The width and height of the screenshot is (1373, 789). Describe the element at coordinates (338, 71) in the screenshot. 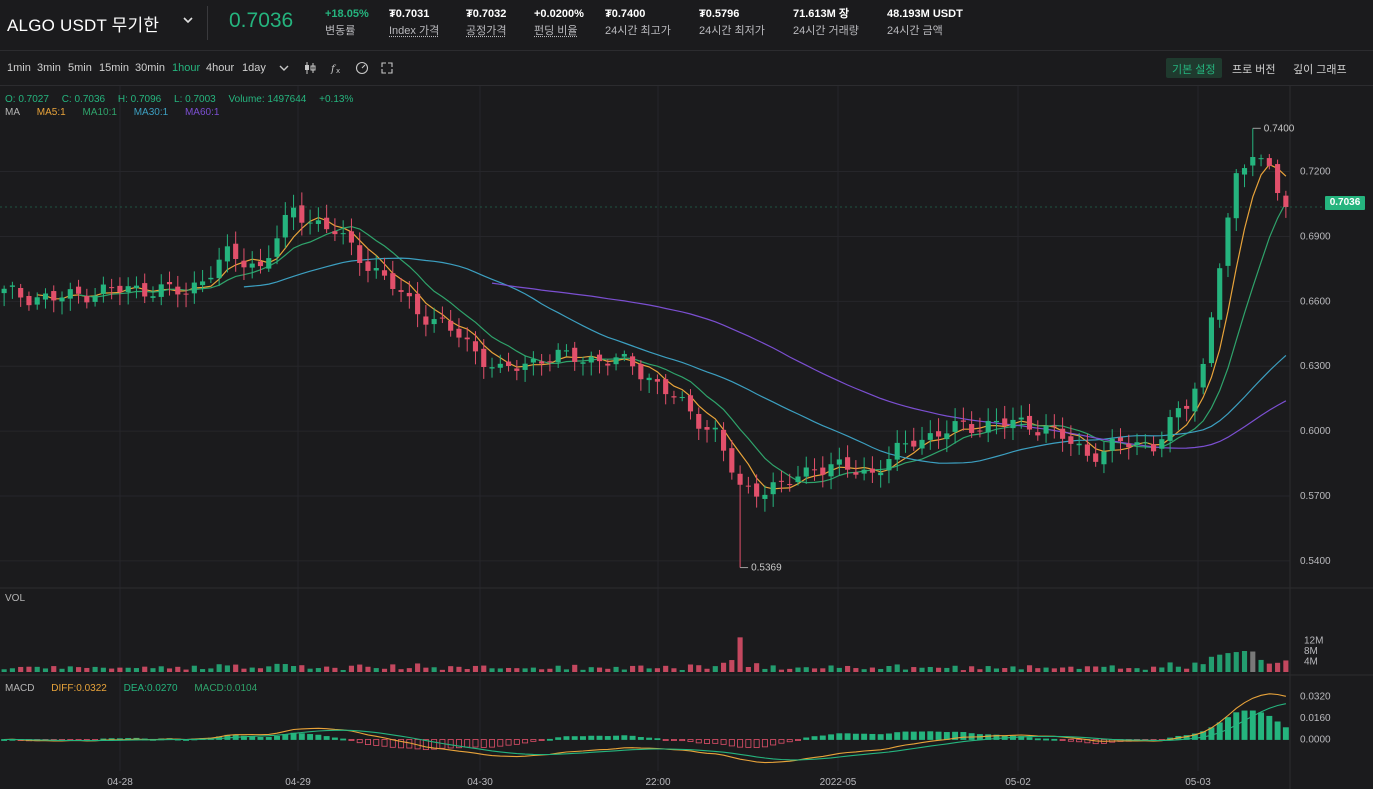

I see `svg-text: x` at that location.